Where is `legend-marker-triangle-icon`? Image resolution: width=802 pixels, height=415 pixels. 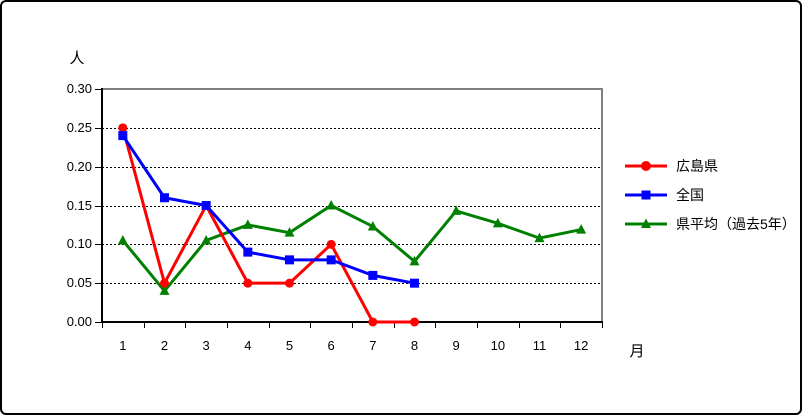 legend-marker-triangle-icon is located at coordinates (646, 223).